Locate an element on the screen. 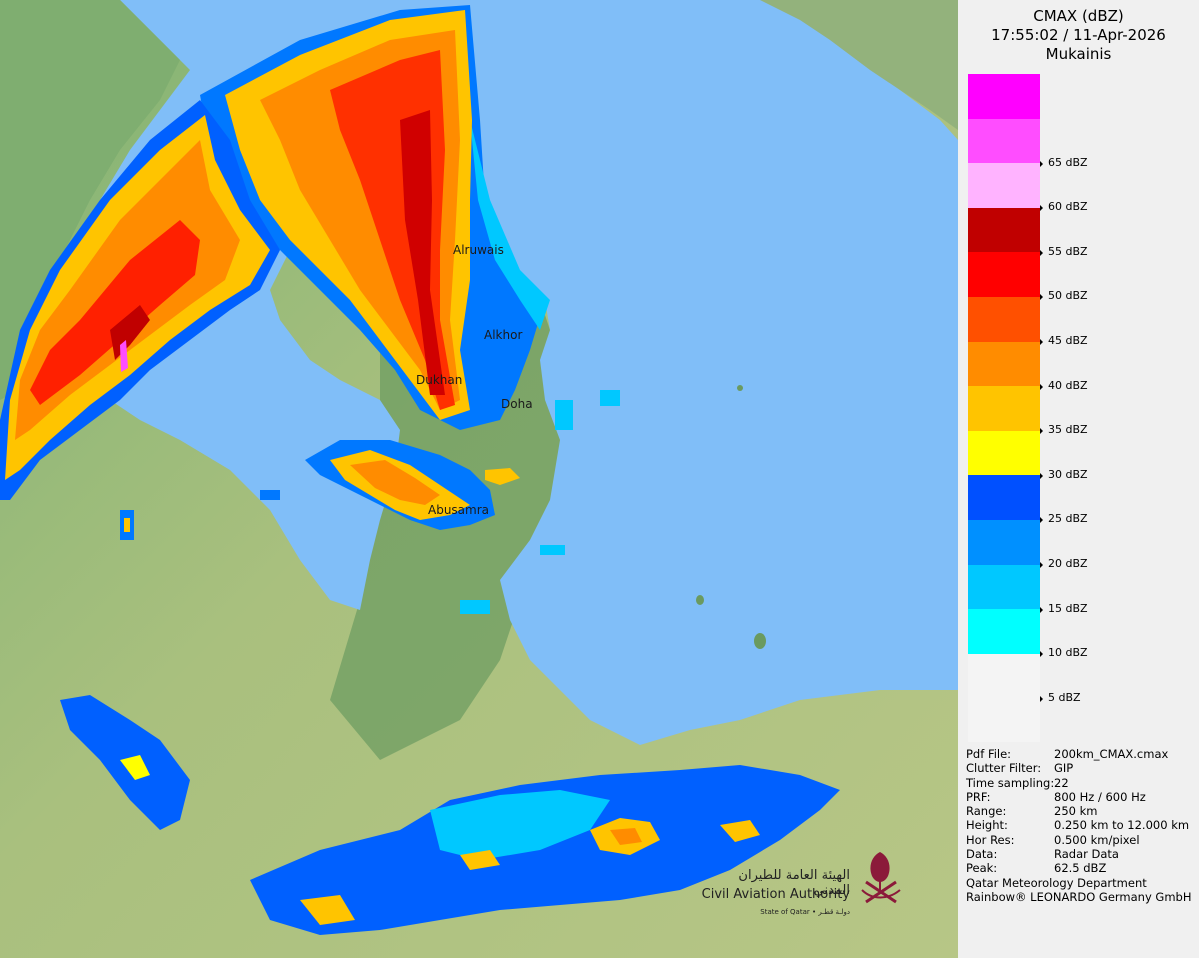  city-label-dukhan: Dukhan is located at coordinates (439, 380).